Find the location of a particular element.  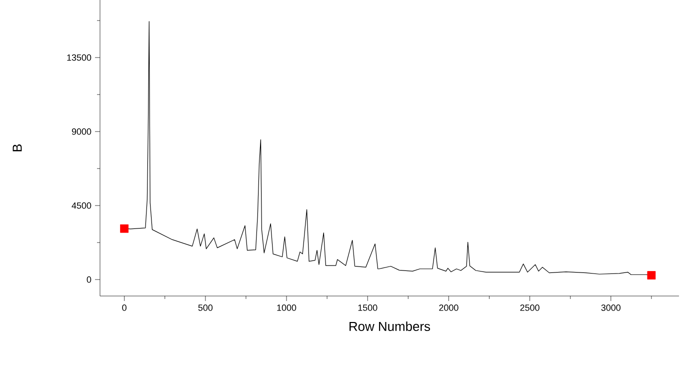

x-tick-label: 0 is located at coordinates (124, 307).